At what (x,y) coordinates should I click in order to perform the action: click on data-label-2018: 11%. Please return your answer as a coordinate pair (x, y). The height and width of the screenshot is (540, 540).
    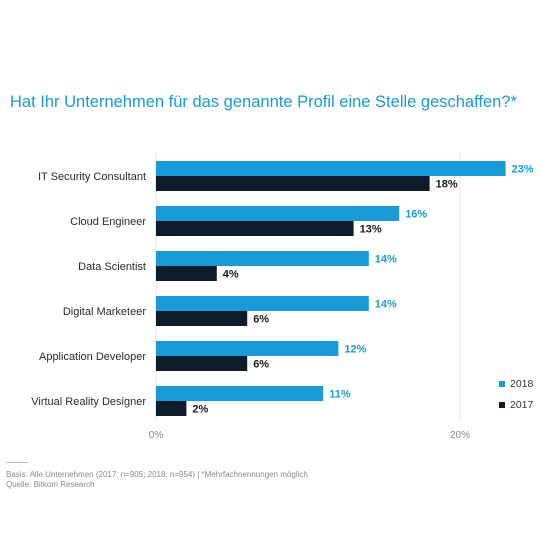
    Looking at the image, I should click on (340, 395).